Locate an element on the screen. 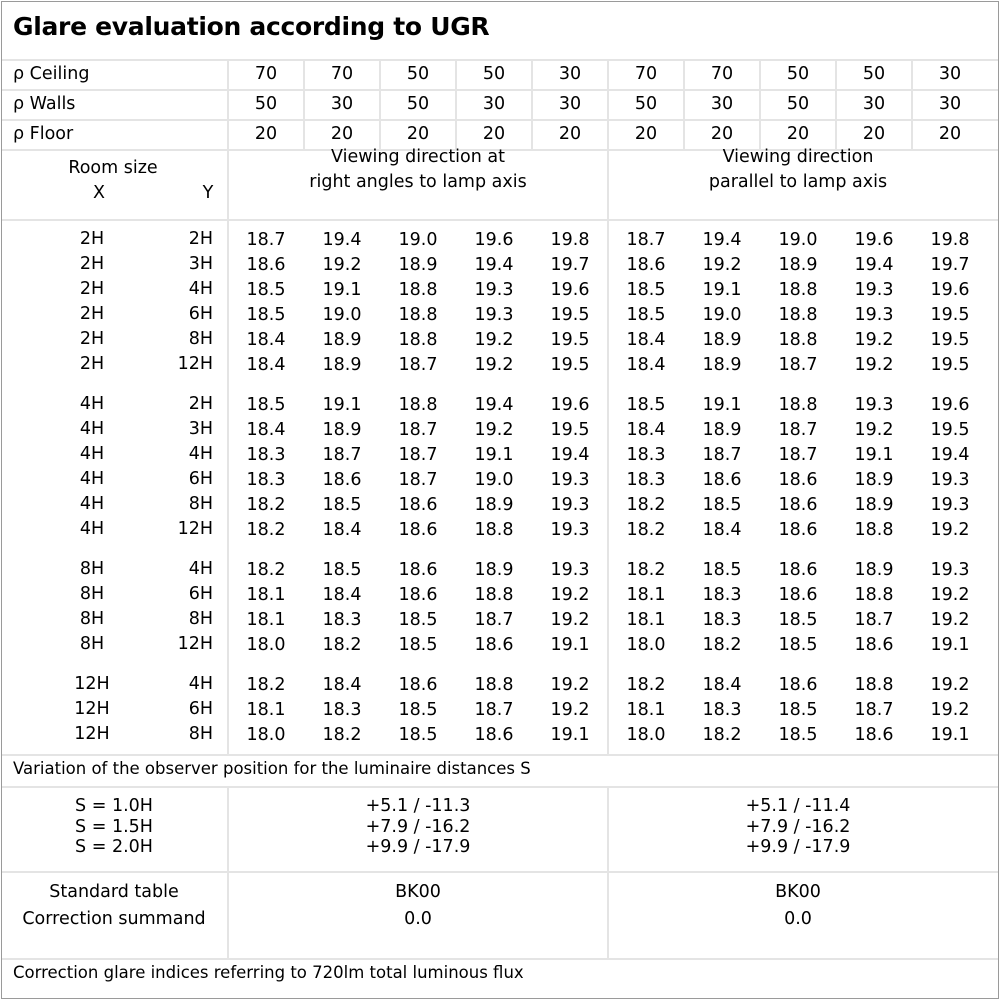 The width and height of the screenshot is (1000, 1000). view-parallel-header-1: Viewing direction is located at coordinates (798, 157).